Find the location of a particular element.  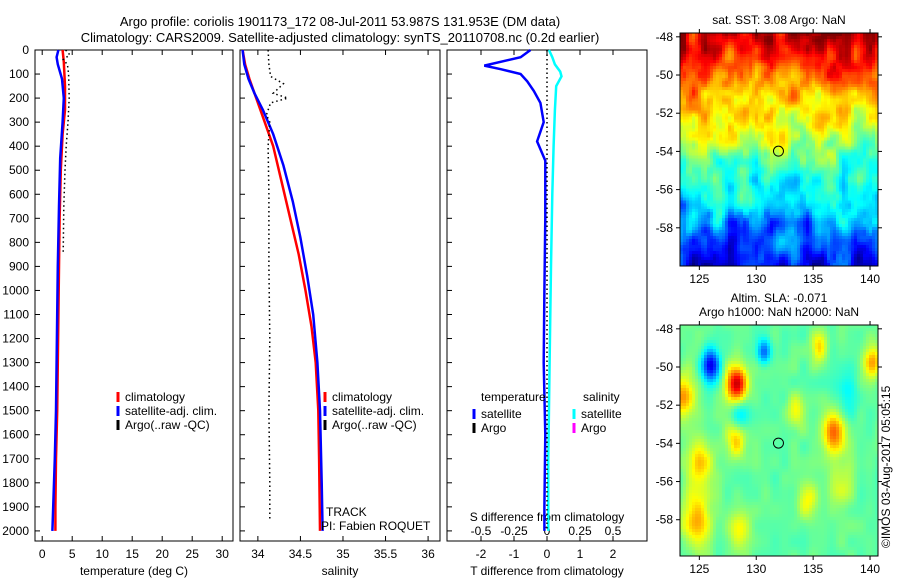

depth-tick-label: 300 is located at coordinates (19, 122).